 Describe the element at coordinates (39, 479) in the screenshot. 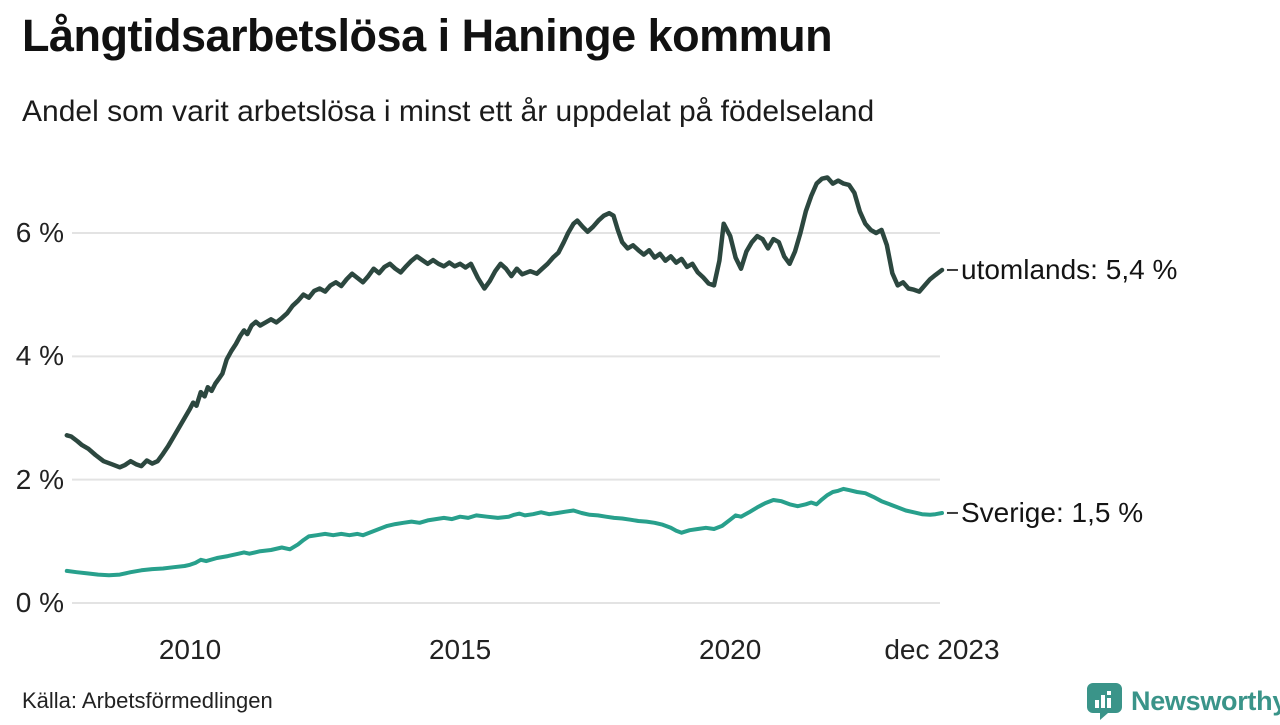

I see `y-axis-label-2: 2 %` at that location.